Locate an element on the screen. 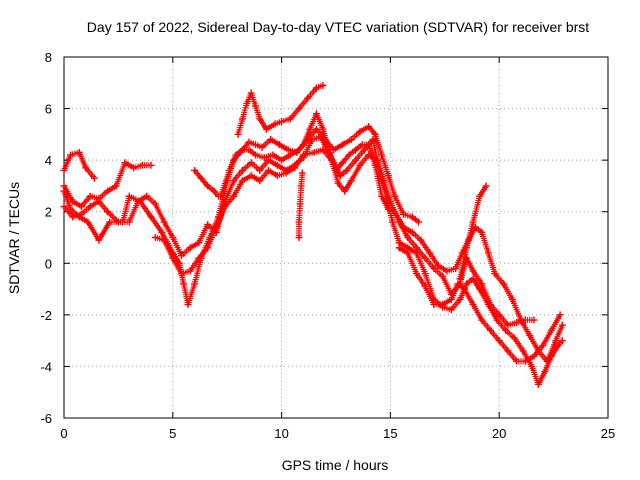 This screenshot has height=480, width=640. x-axis-label: GPS time / hours is located at coordinates (335, 465).